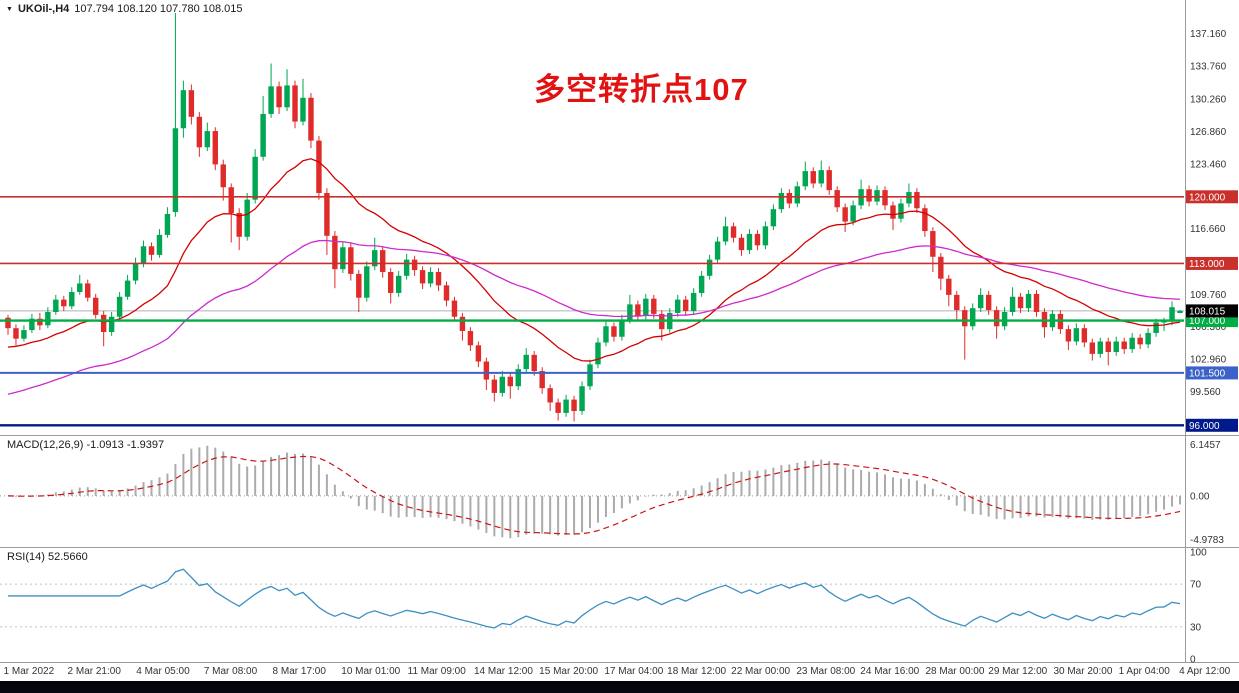 The width and height of the screenshot is (1239, 693). I want to click on time-label: 1 Apr 04:00, so click(1144, 671).